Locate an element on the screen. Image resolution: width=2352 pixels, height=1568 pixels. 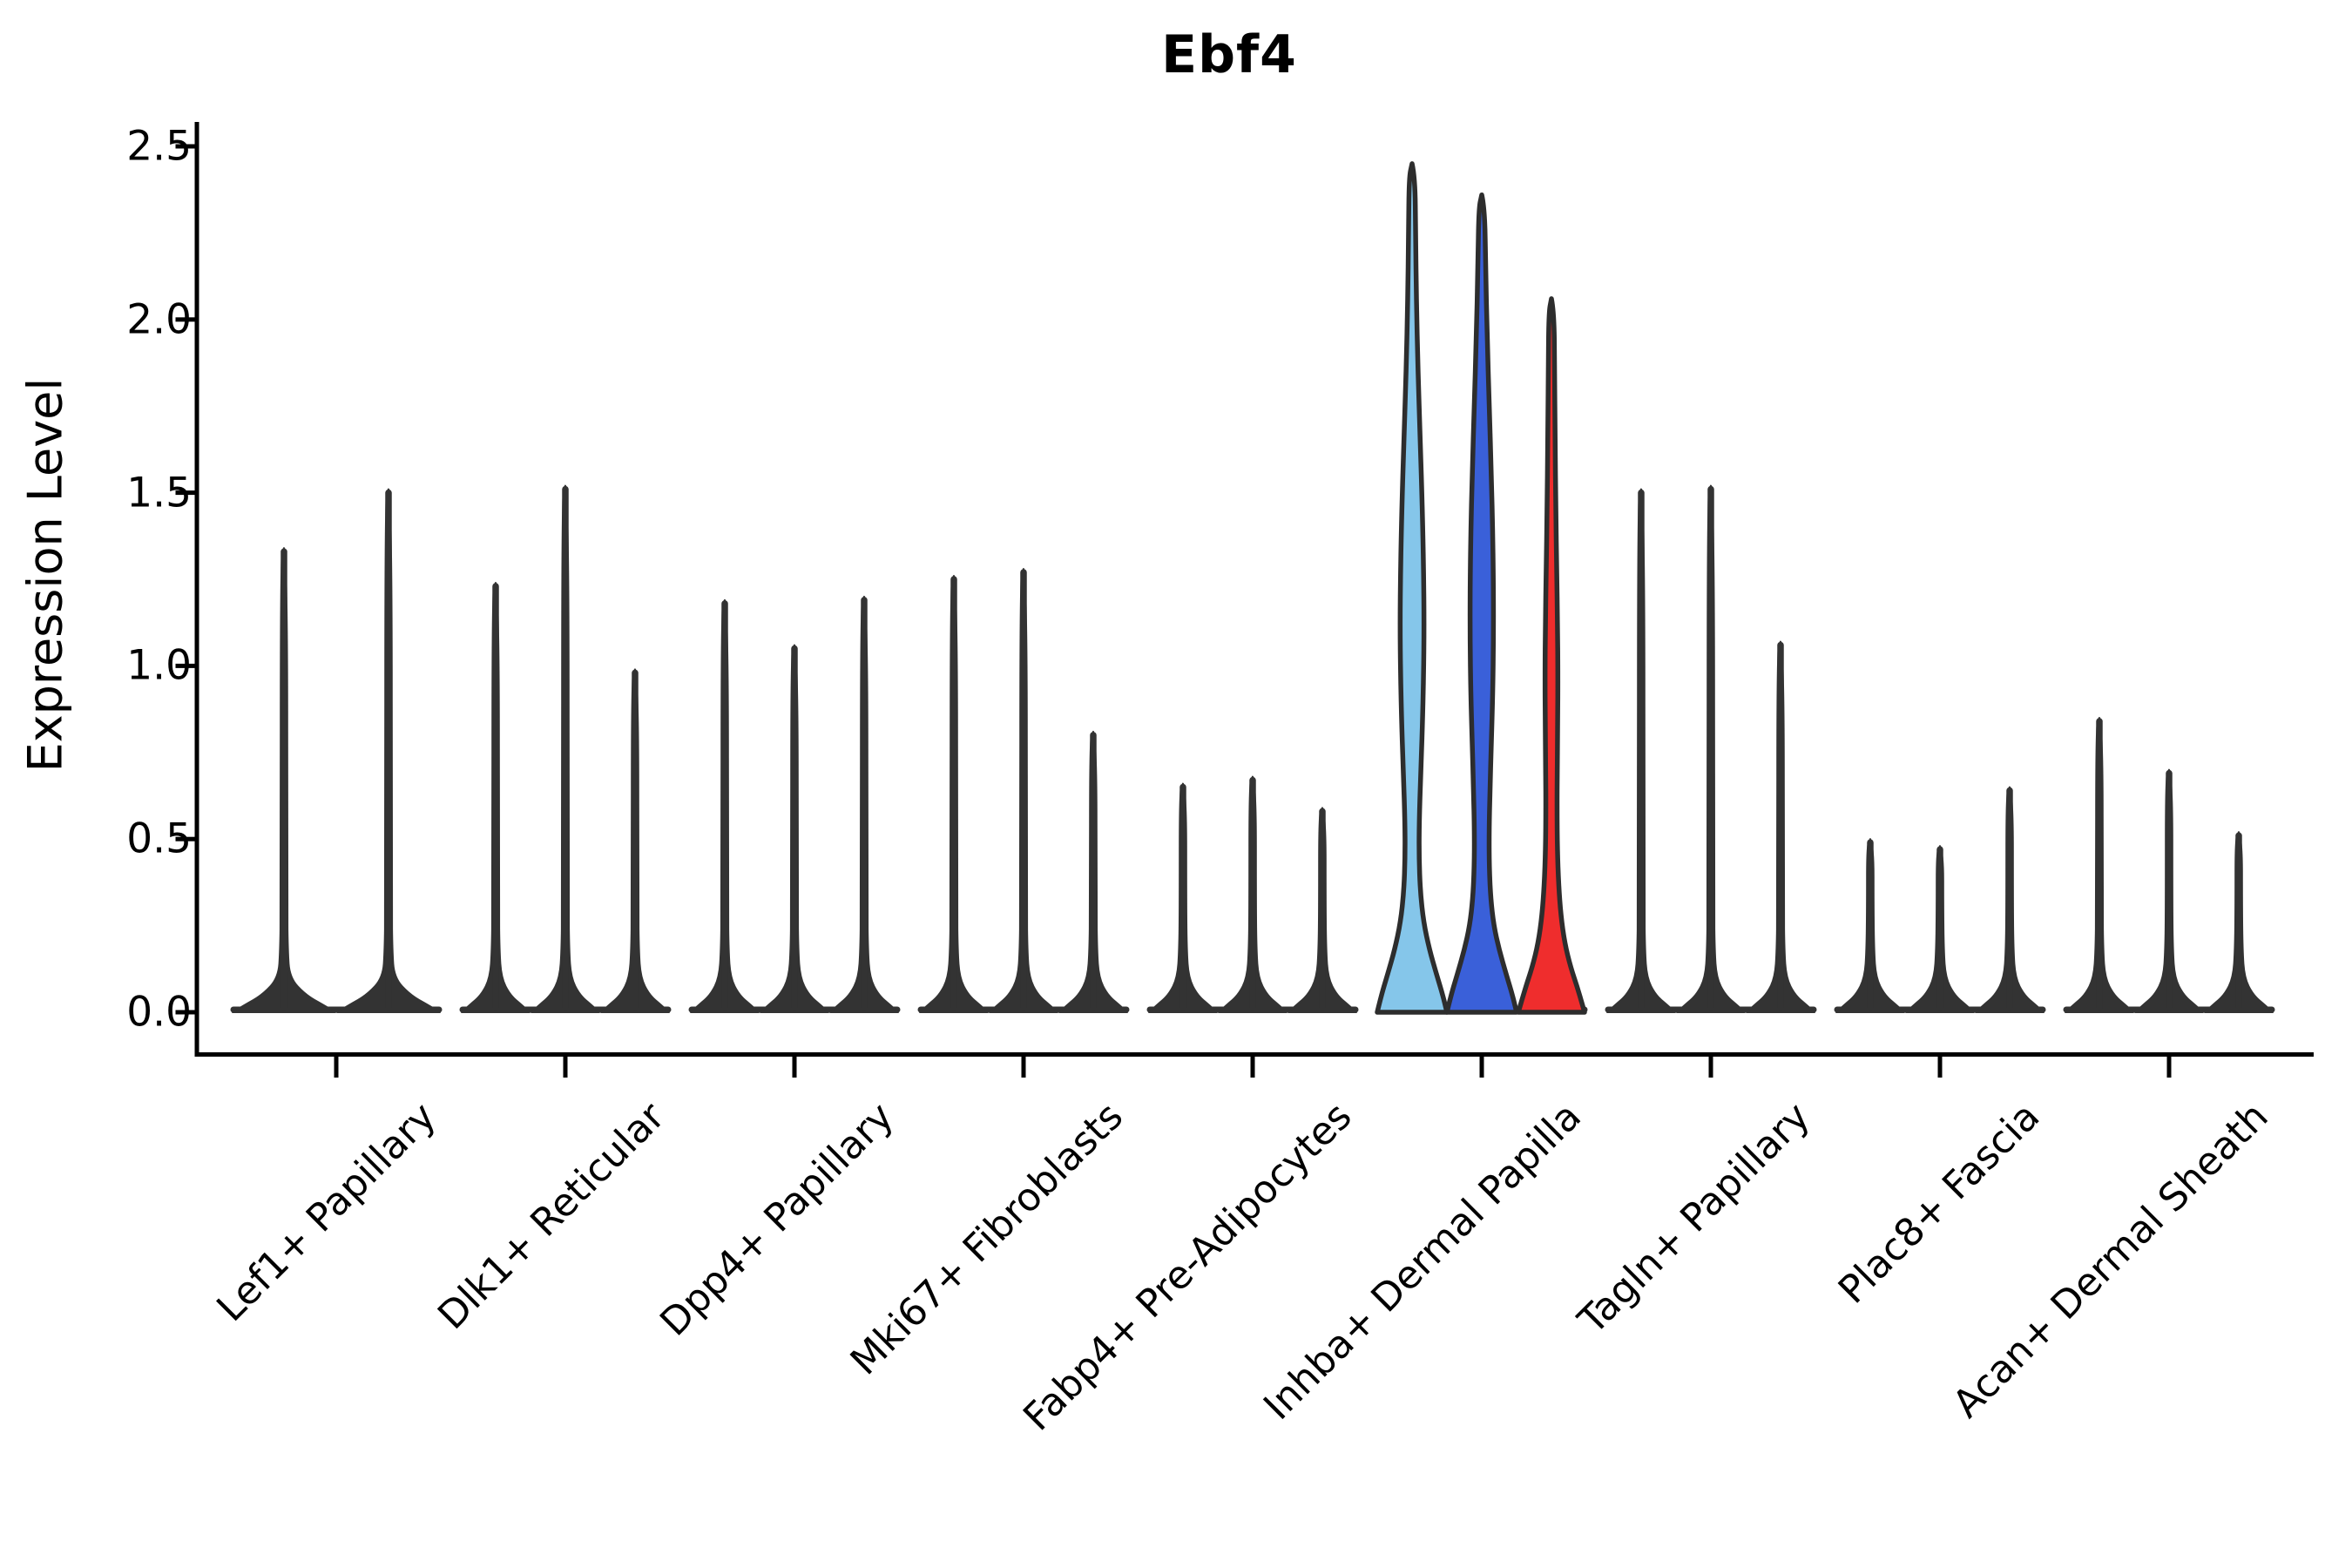
chart-title: Ebf4 is located at coordinates (1229, 54).